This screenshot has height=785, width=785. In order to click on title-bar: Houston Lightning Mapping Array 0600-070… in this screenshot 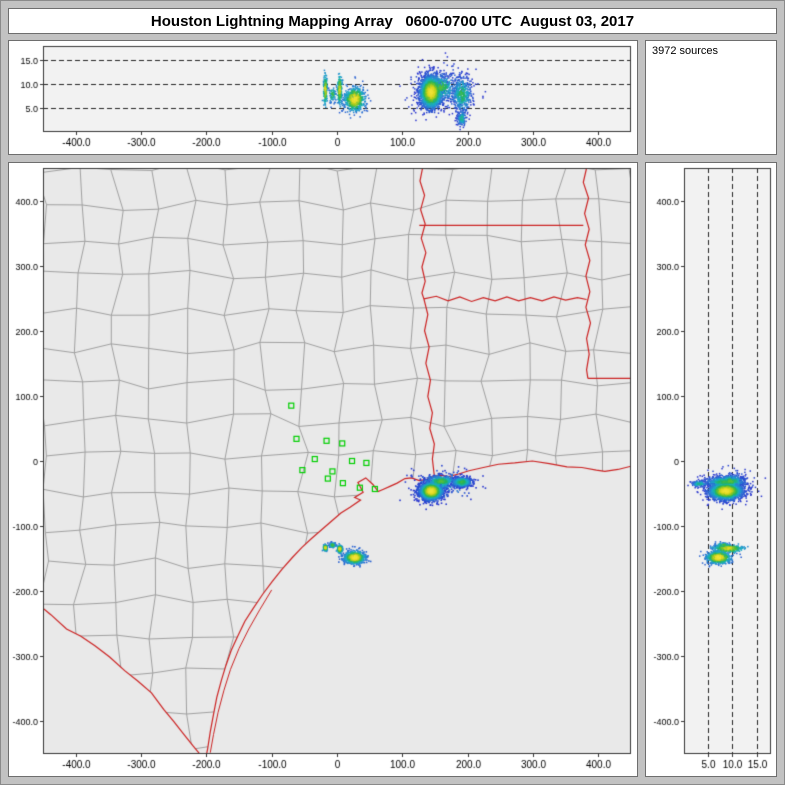, I will do `click(392, 21)`.